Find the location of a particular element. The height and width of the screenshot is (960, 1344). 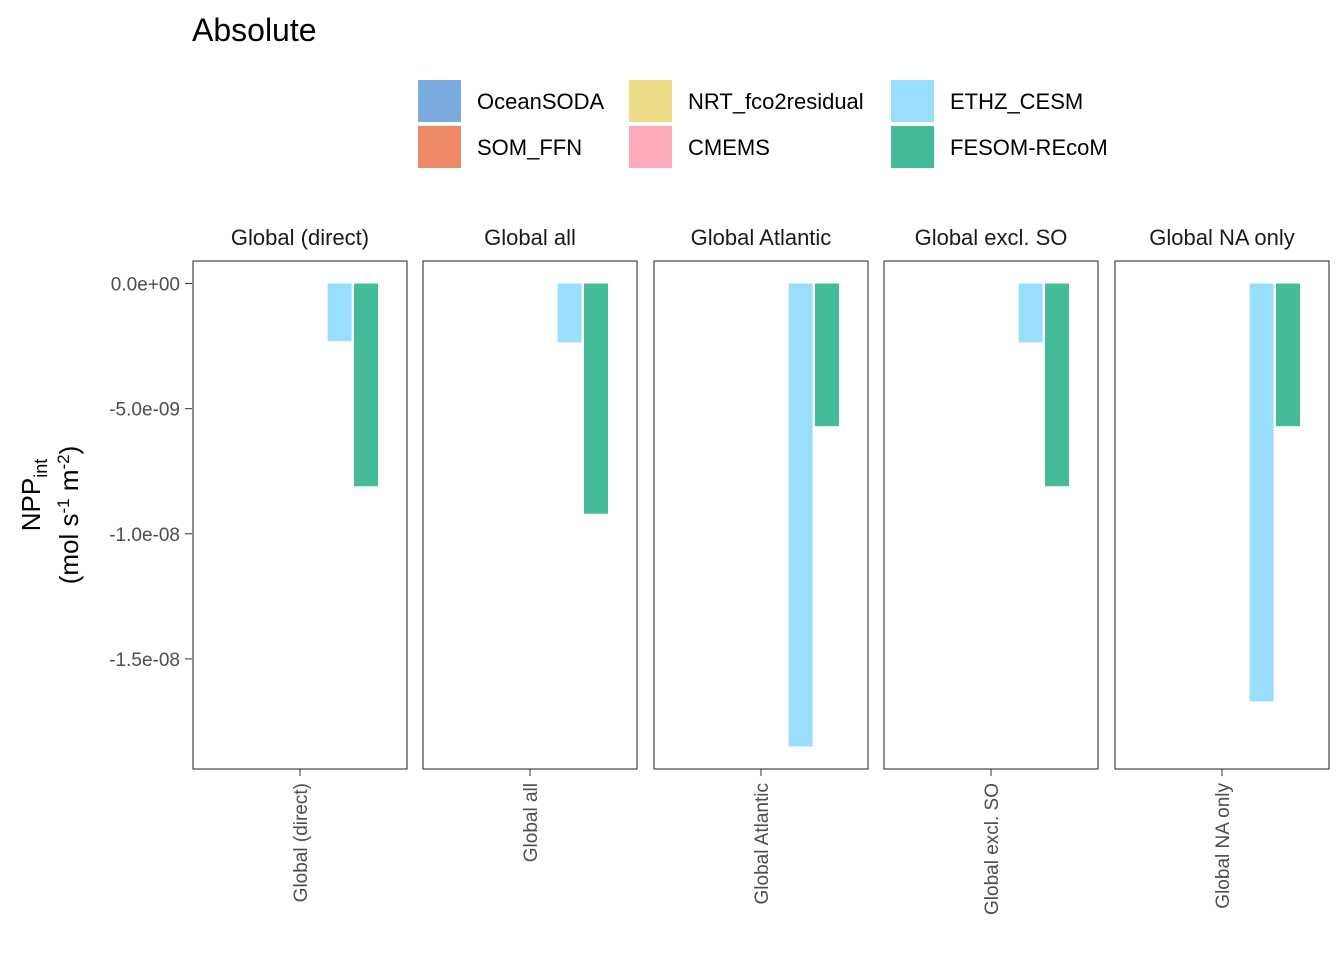

legend-key-ethz_cesm is located at coordinates (912, 101).